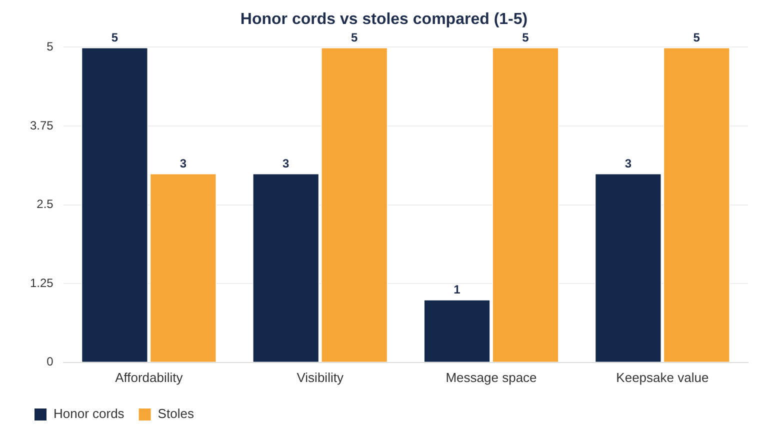 Image resolution: width=768 pixels, height=435 pixels. Describe the element at coordinates (176, 414) in the screenshot. I see `legend-label: Stoles` at that location.